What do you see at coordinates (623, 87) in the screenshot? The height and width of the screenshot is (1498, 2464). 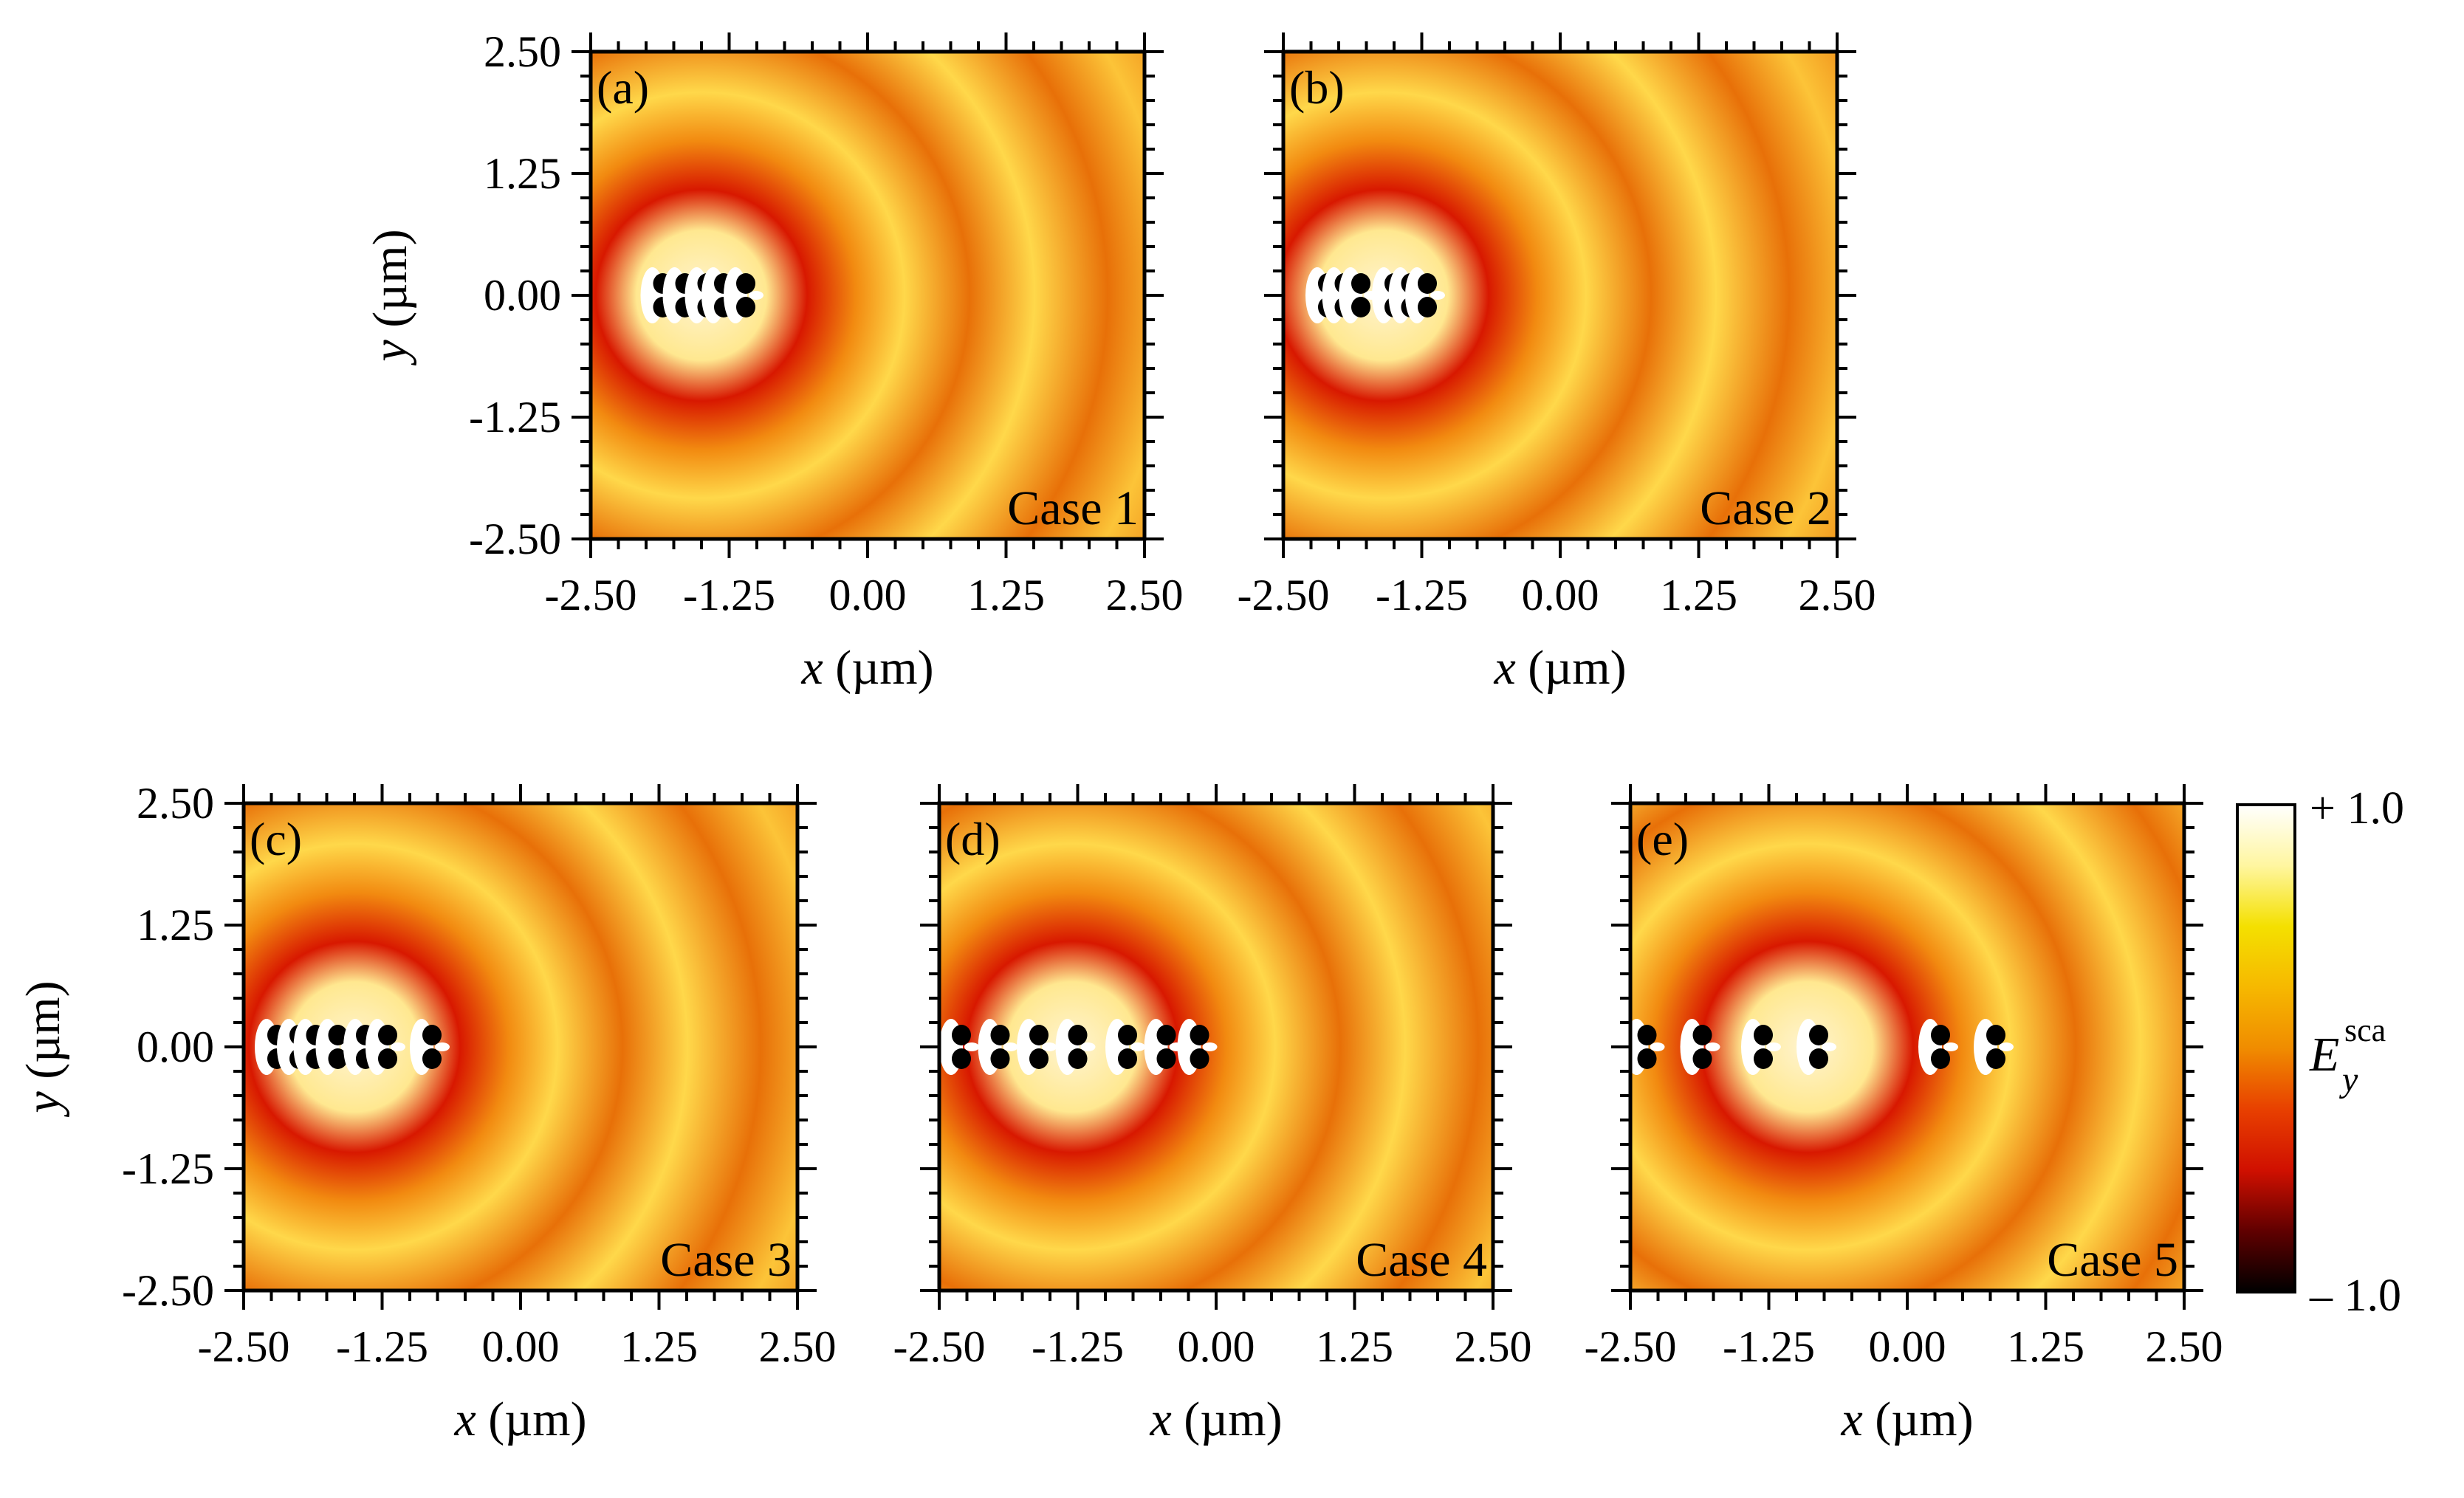 I see `panel-label: (a)` at bounding box center [623, 87].